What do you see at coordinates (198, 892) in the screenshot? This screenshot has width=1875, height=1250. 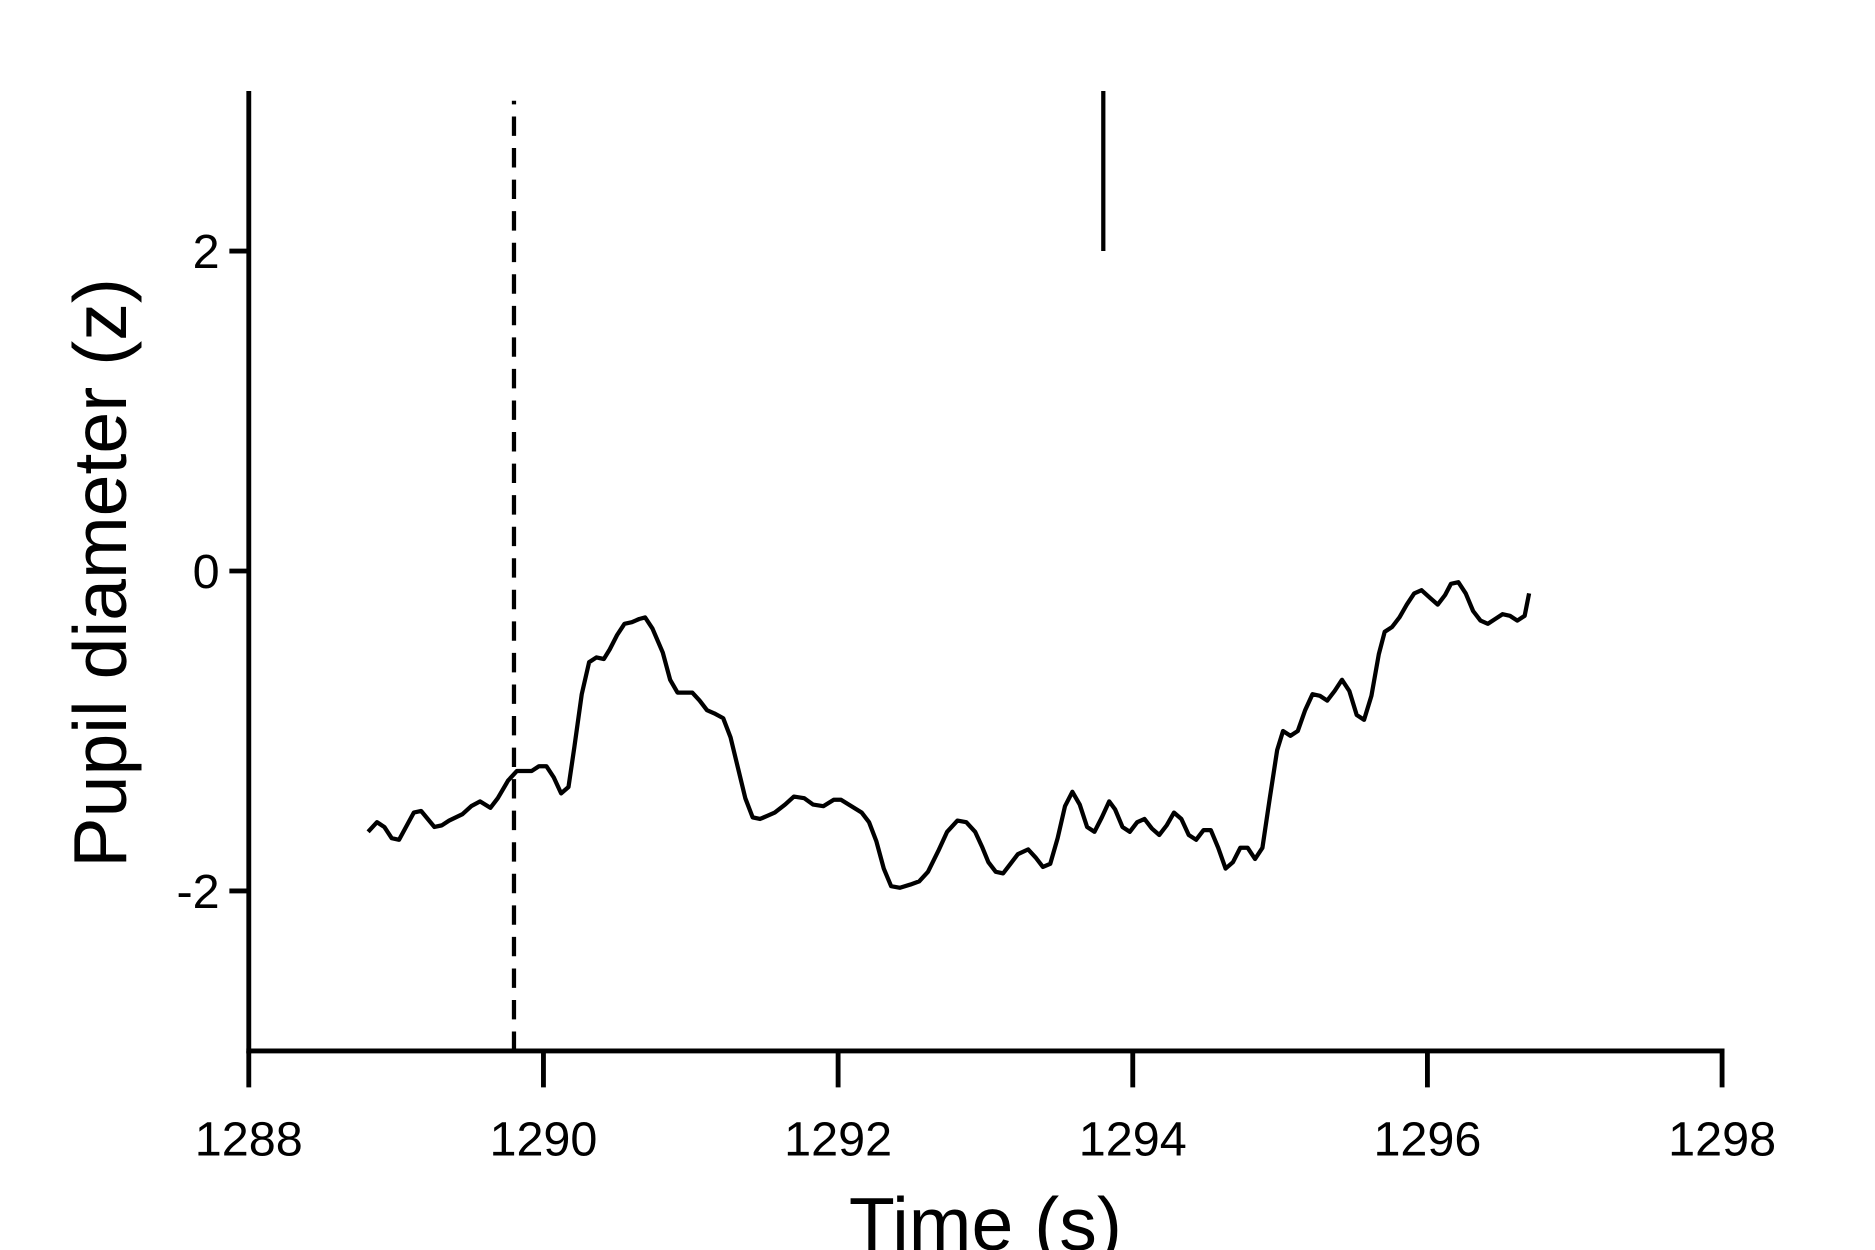 I see `y-tick-label: -2` at bounding box center [198, 892].